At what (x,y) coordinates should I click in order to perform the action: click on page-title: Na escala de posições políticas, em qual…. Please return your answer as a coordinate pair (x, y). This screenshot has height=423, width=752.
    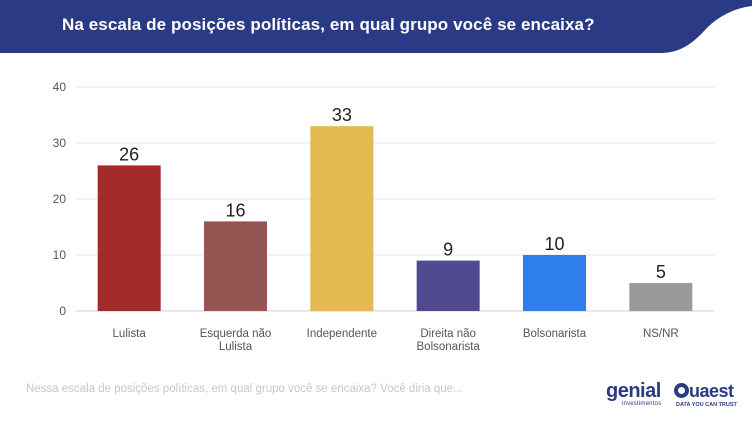
    Looking at the image, I should click on (328, 24).